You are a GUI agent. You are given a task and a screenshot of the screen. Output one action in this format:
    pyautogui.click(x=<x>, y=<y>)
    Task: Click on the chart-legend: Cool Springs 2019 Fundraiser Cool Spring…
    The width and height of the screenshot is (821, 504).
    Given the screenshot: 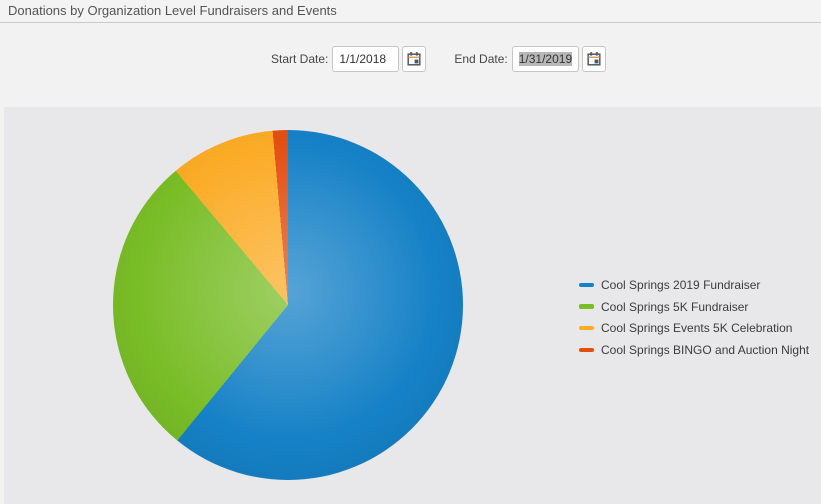 What is the action you would take?
    pyautogui.click(x=694, y=317)
    